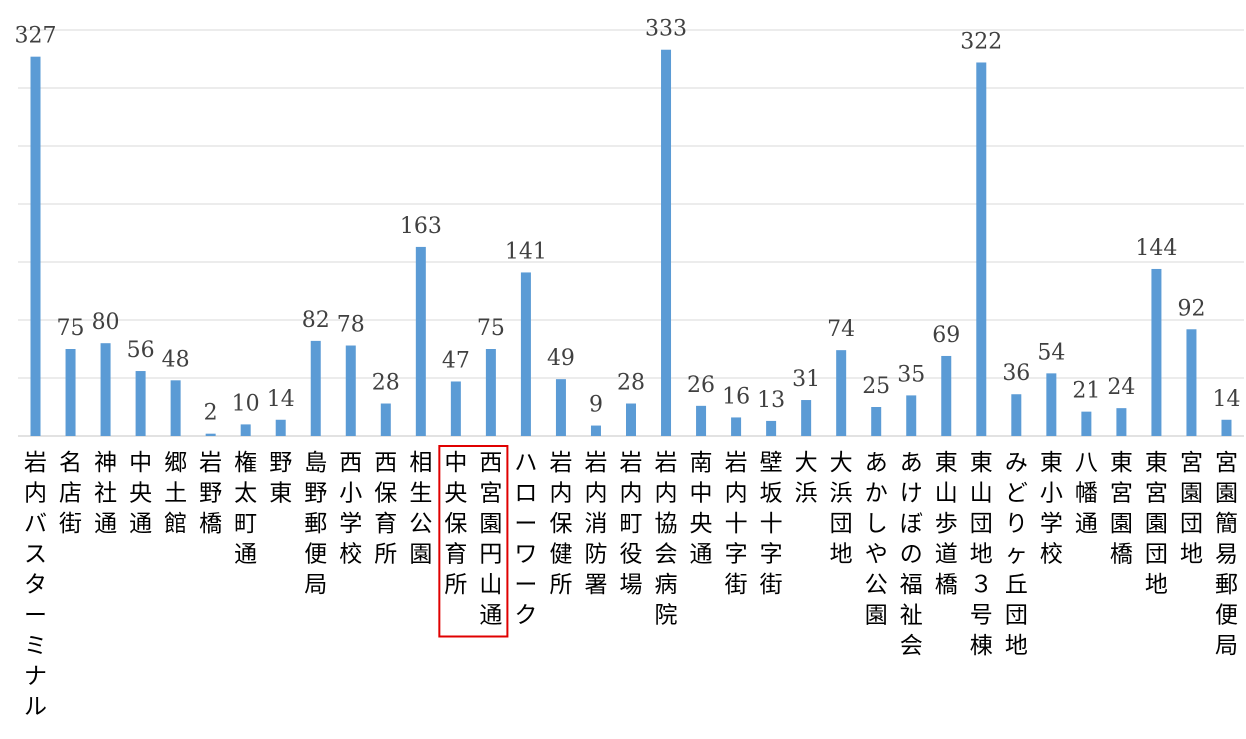 This screenshot has width=1246, height=739. What do you see at coordinates (595, 524) in the screenshot?
I see `category-label: 岩内消防署` at bounding box center [595, 524].